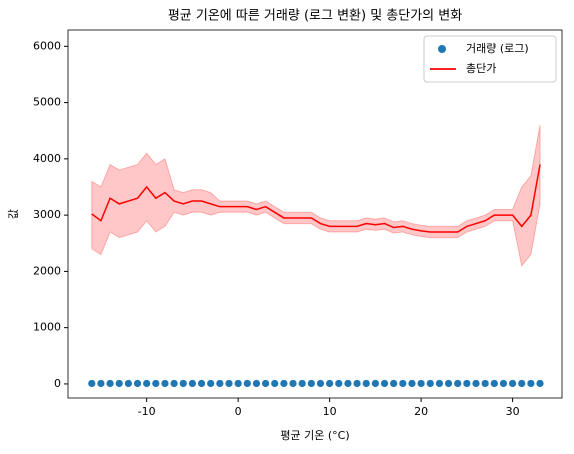  I want to click on y-axis-label: 값, so click(13, 214).